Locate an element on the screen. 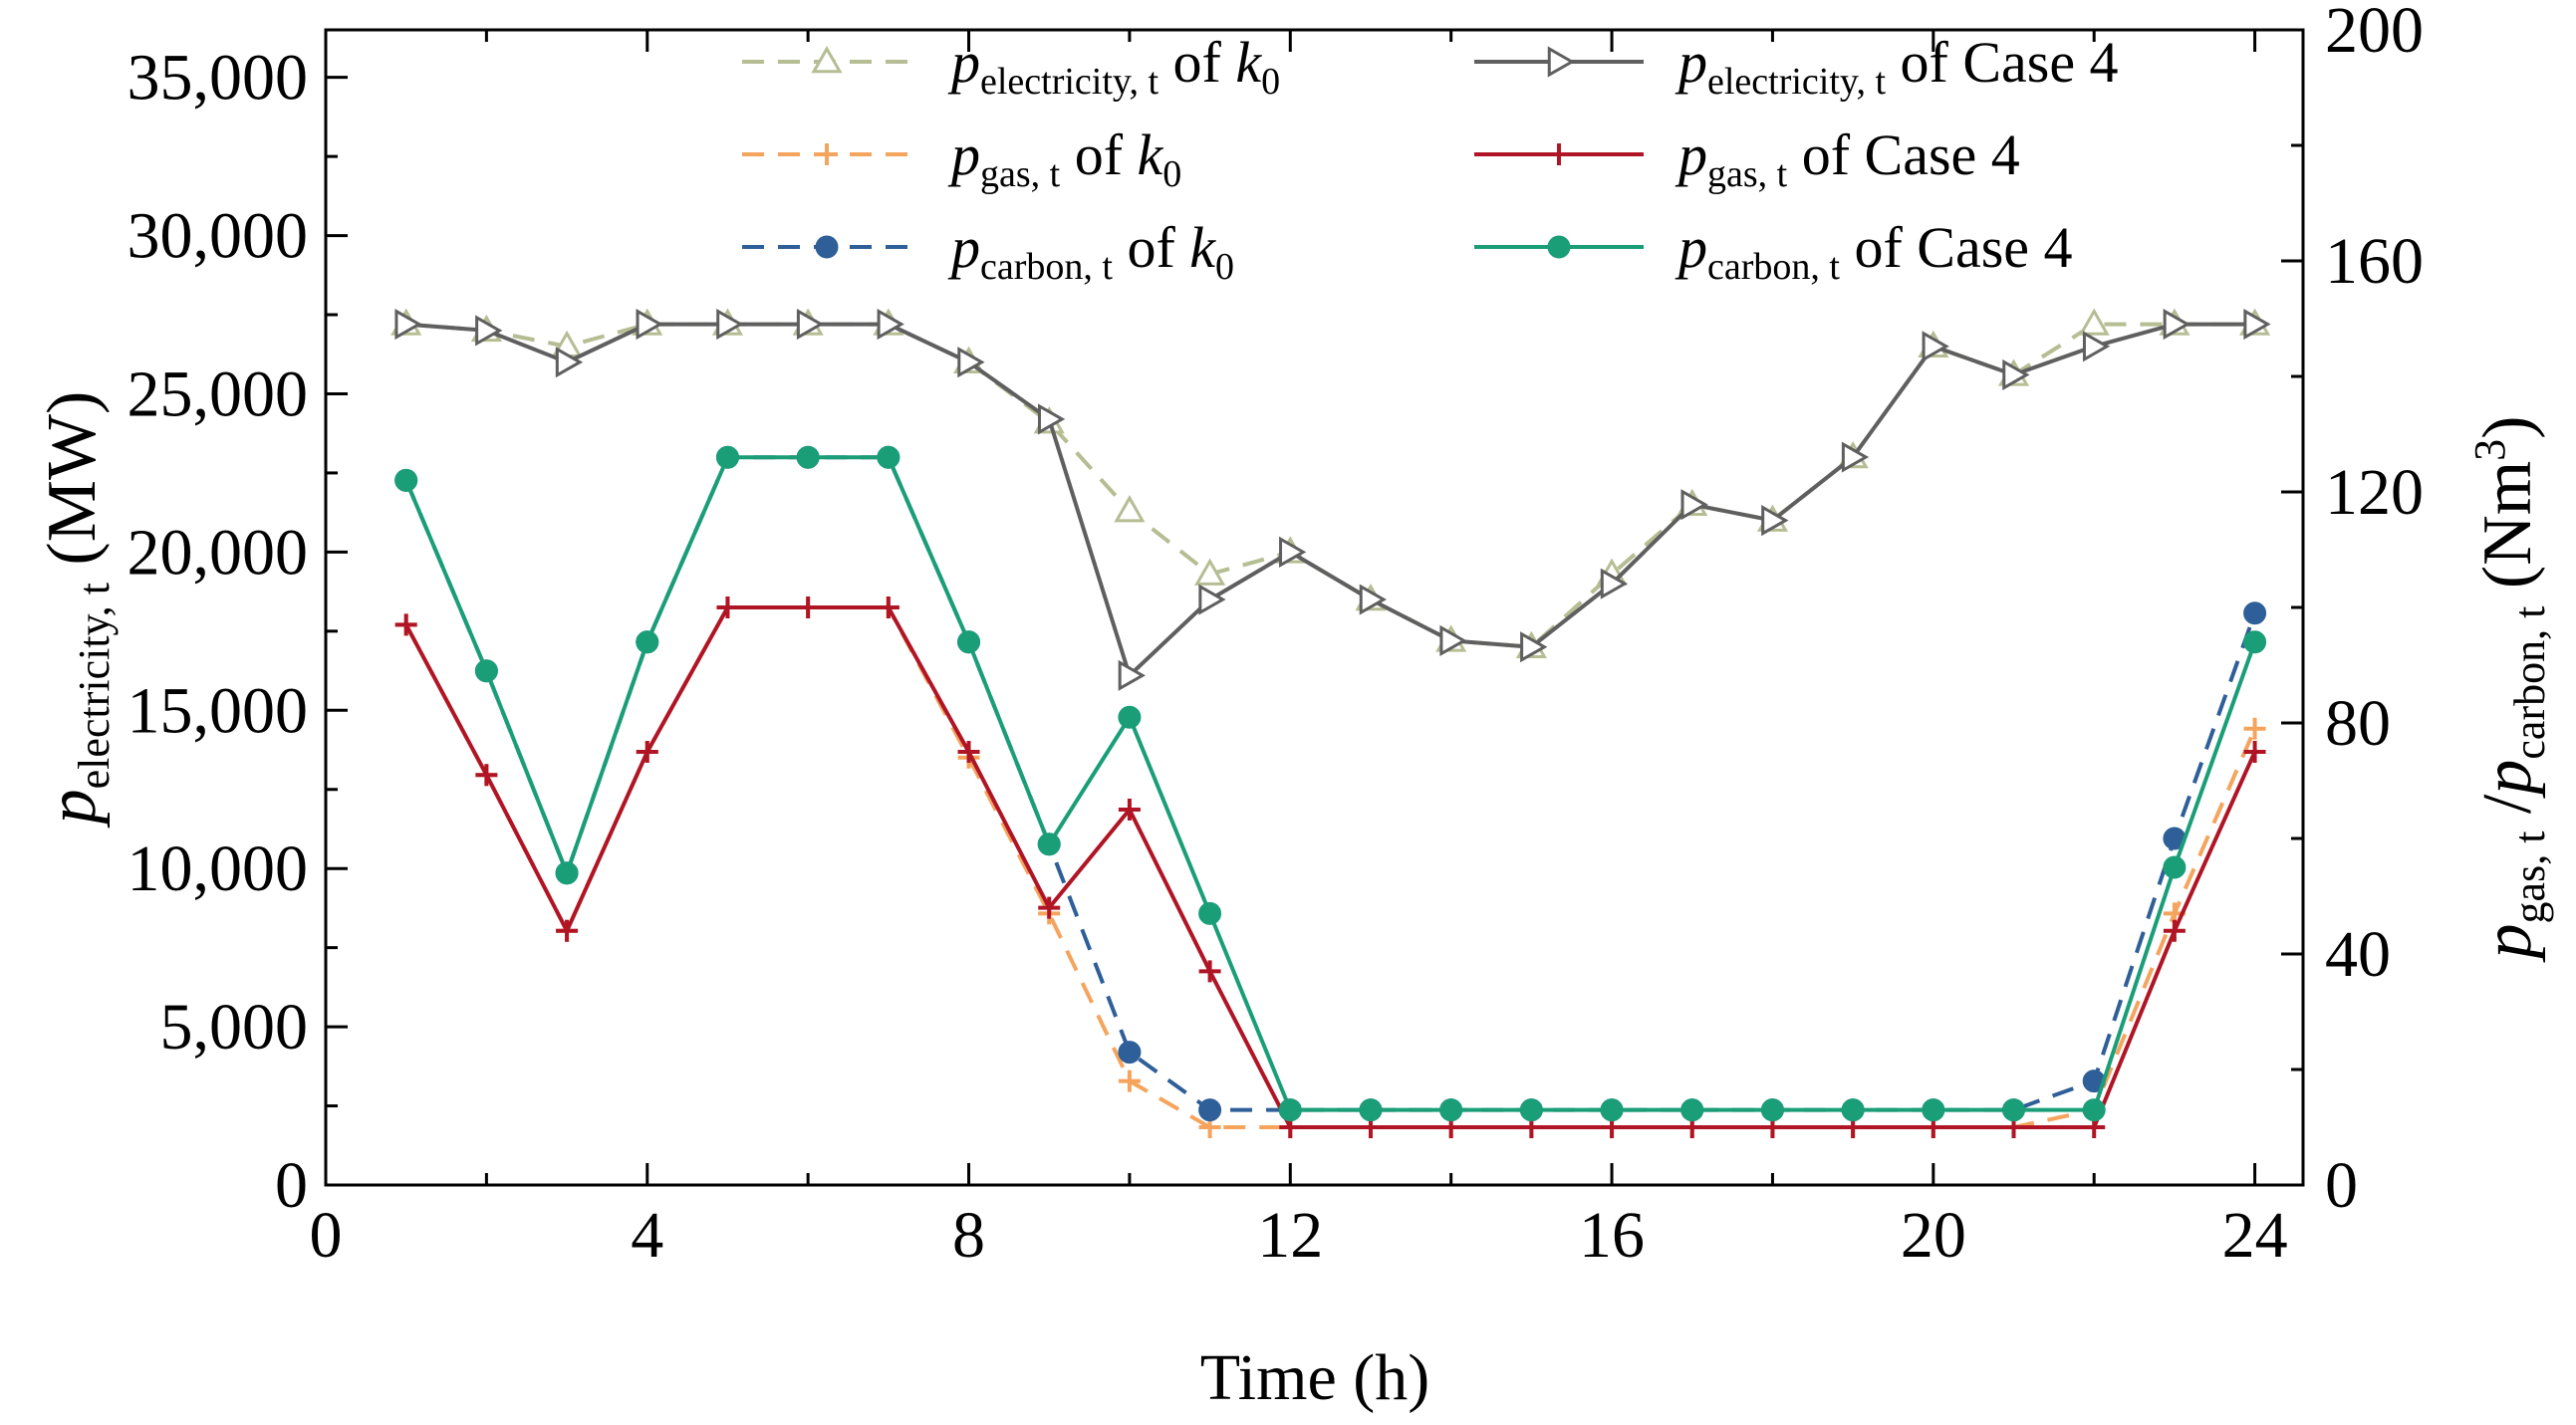 The height and width of the screenshot is (1425, 2576). x-tick-label: 0 is located at coordinates (326, 1235).